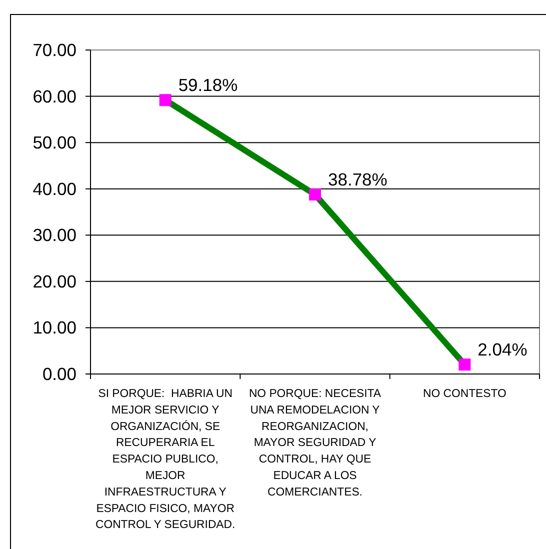 This screenshot has width=546, height=549. I want to click on x-tick-label: NO CONTESTO, so click(464, 394).